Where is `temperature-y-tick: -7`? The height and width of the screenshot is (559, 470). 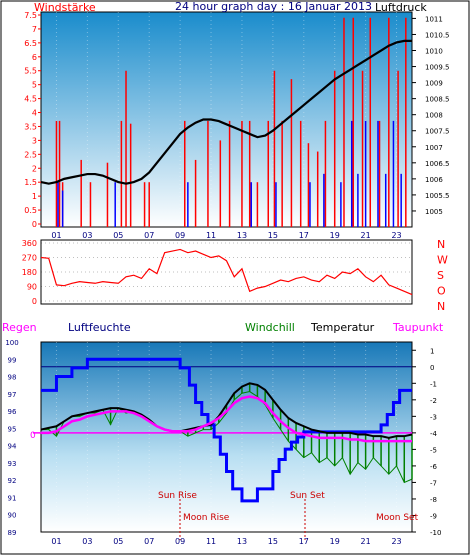
temperature-y-tick: -7 is located at coordinates (433, 483).